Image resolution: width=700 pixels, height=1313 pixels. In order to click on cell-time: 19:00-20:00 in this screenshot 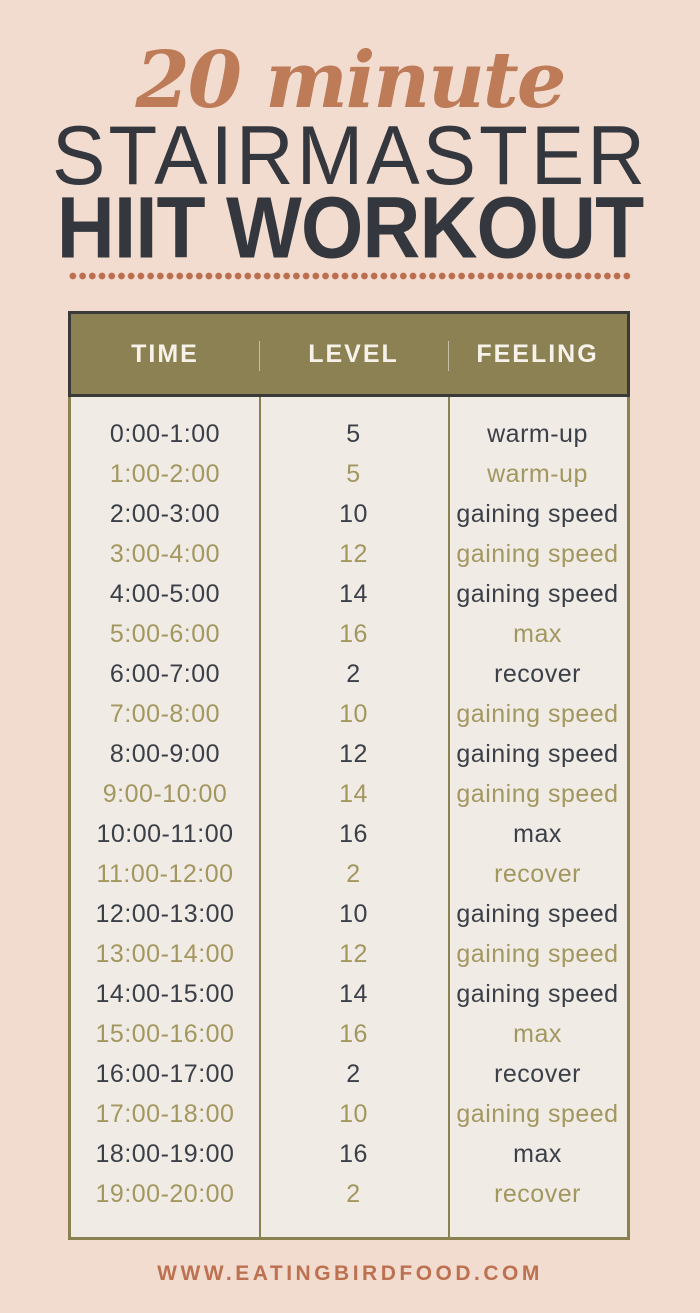, I will do `click(165, 1193)`.